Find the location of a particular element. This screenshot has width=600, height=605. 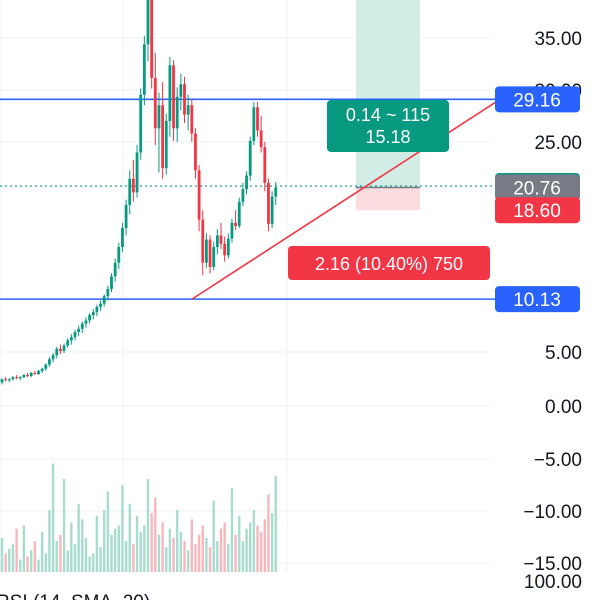

hline-price-badge-text: 29.16 is located at coordinates (537, 100).